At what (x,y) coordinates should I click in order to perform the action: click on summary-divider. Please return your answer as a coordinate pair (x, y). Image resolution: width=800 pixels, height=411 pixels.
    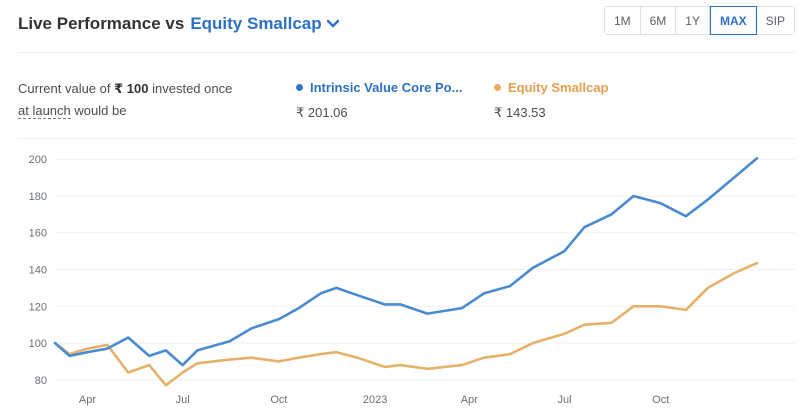
    Looking at the image, I should click on (406, 138).